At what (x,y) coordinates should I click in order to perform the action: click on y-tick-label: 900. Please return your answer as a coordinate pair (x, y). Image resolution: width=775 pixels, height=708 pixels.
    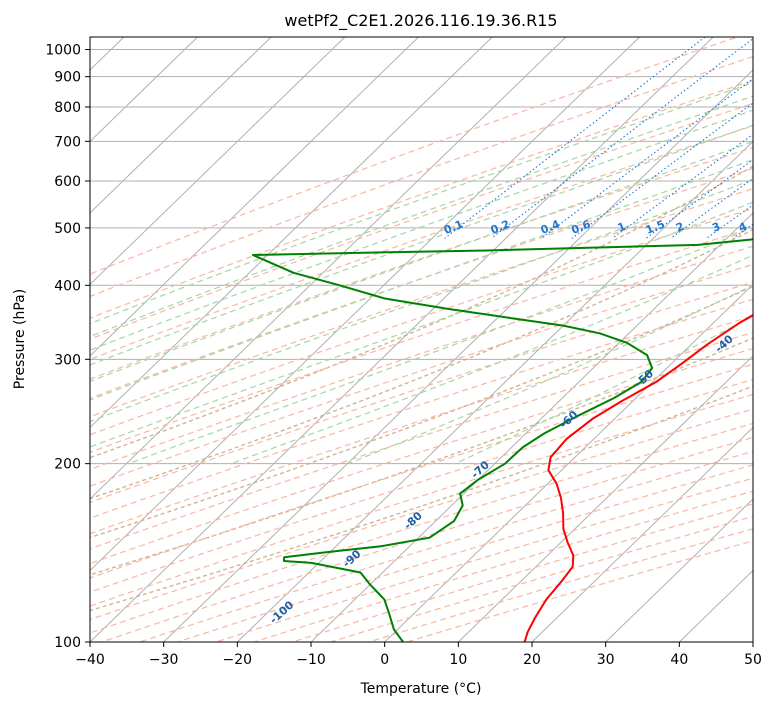
    Looking at the image, I should click on (67, 78).